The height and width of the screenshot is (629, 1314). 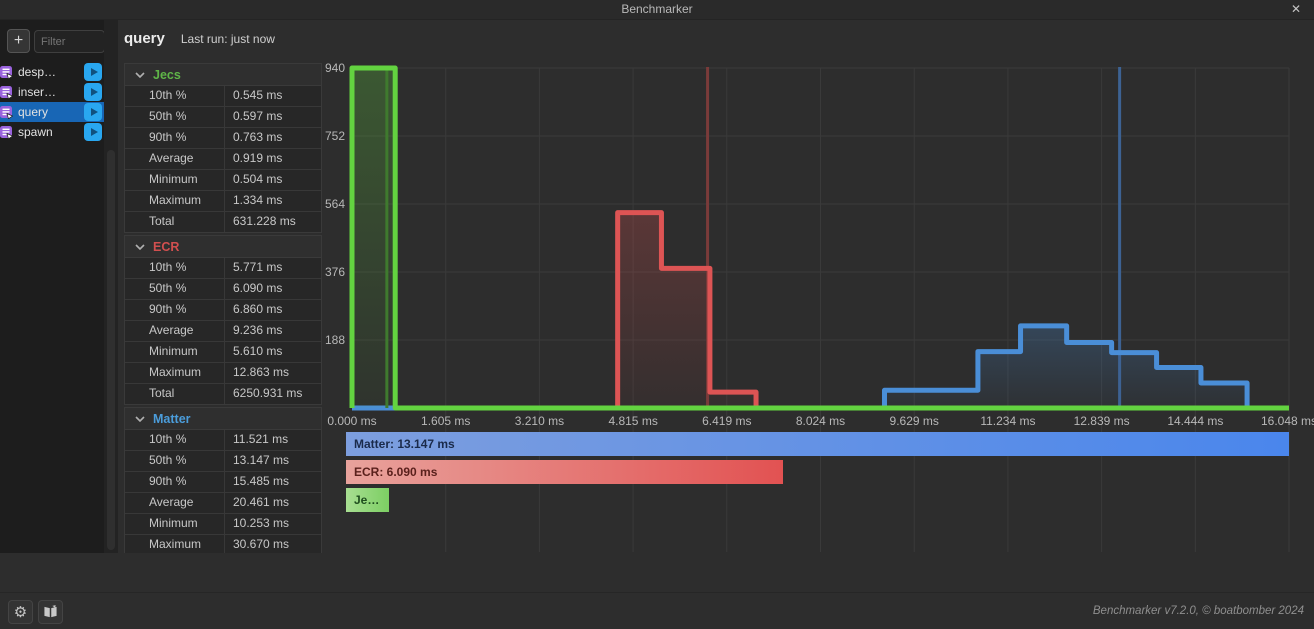 I want to click on footer-bar: ⚙ Benchmarker v7.2.0, © boatbomber 2024, so click(x=657, y=610).